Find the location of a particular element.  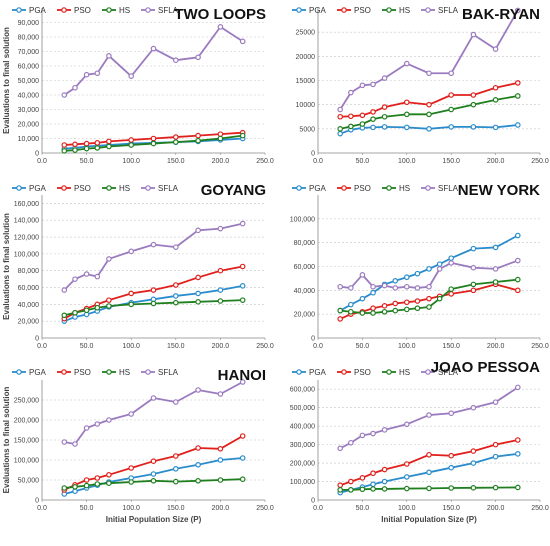

y-tick-label: 0 is located at coordinates (37, 154).